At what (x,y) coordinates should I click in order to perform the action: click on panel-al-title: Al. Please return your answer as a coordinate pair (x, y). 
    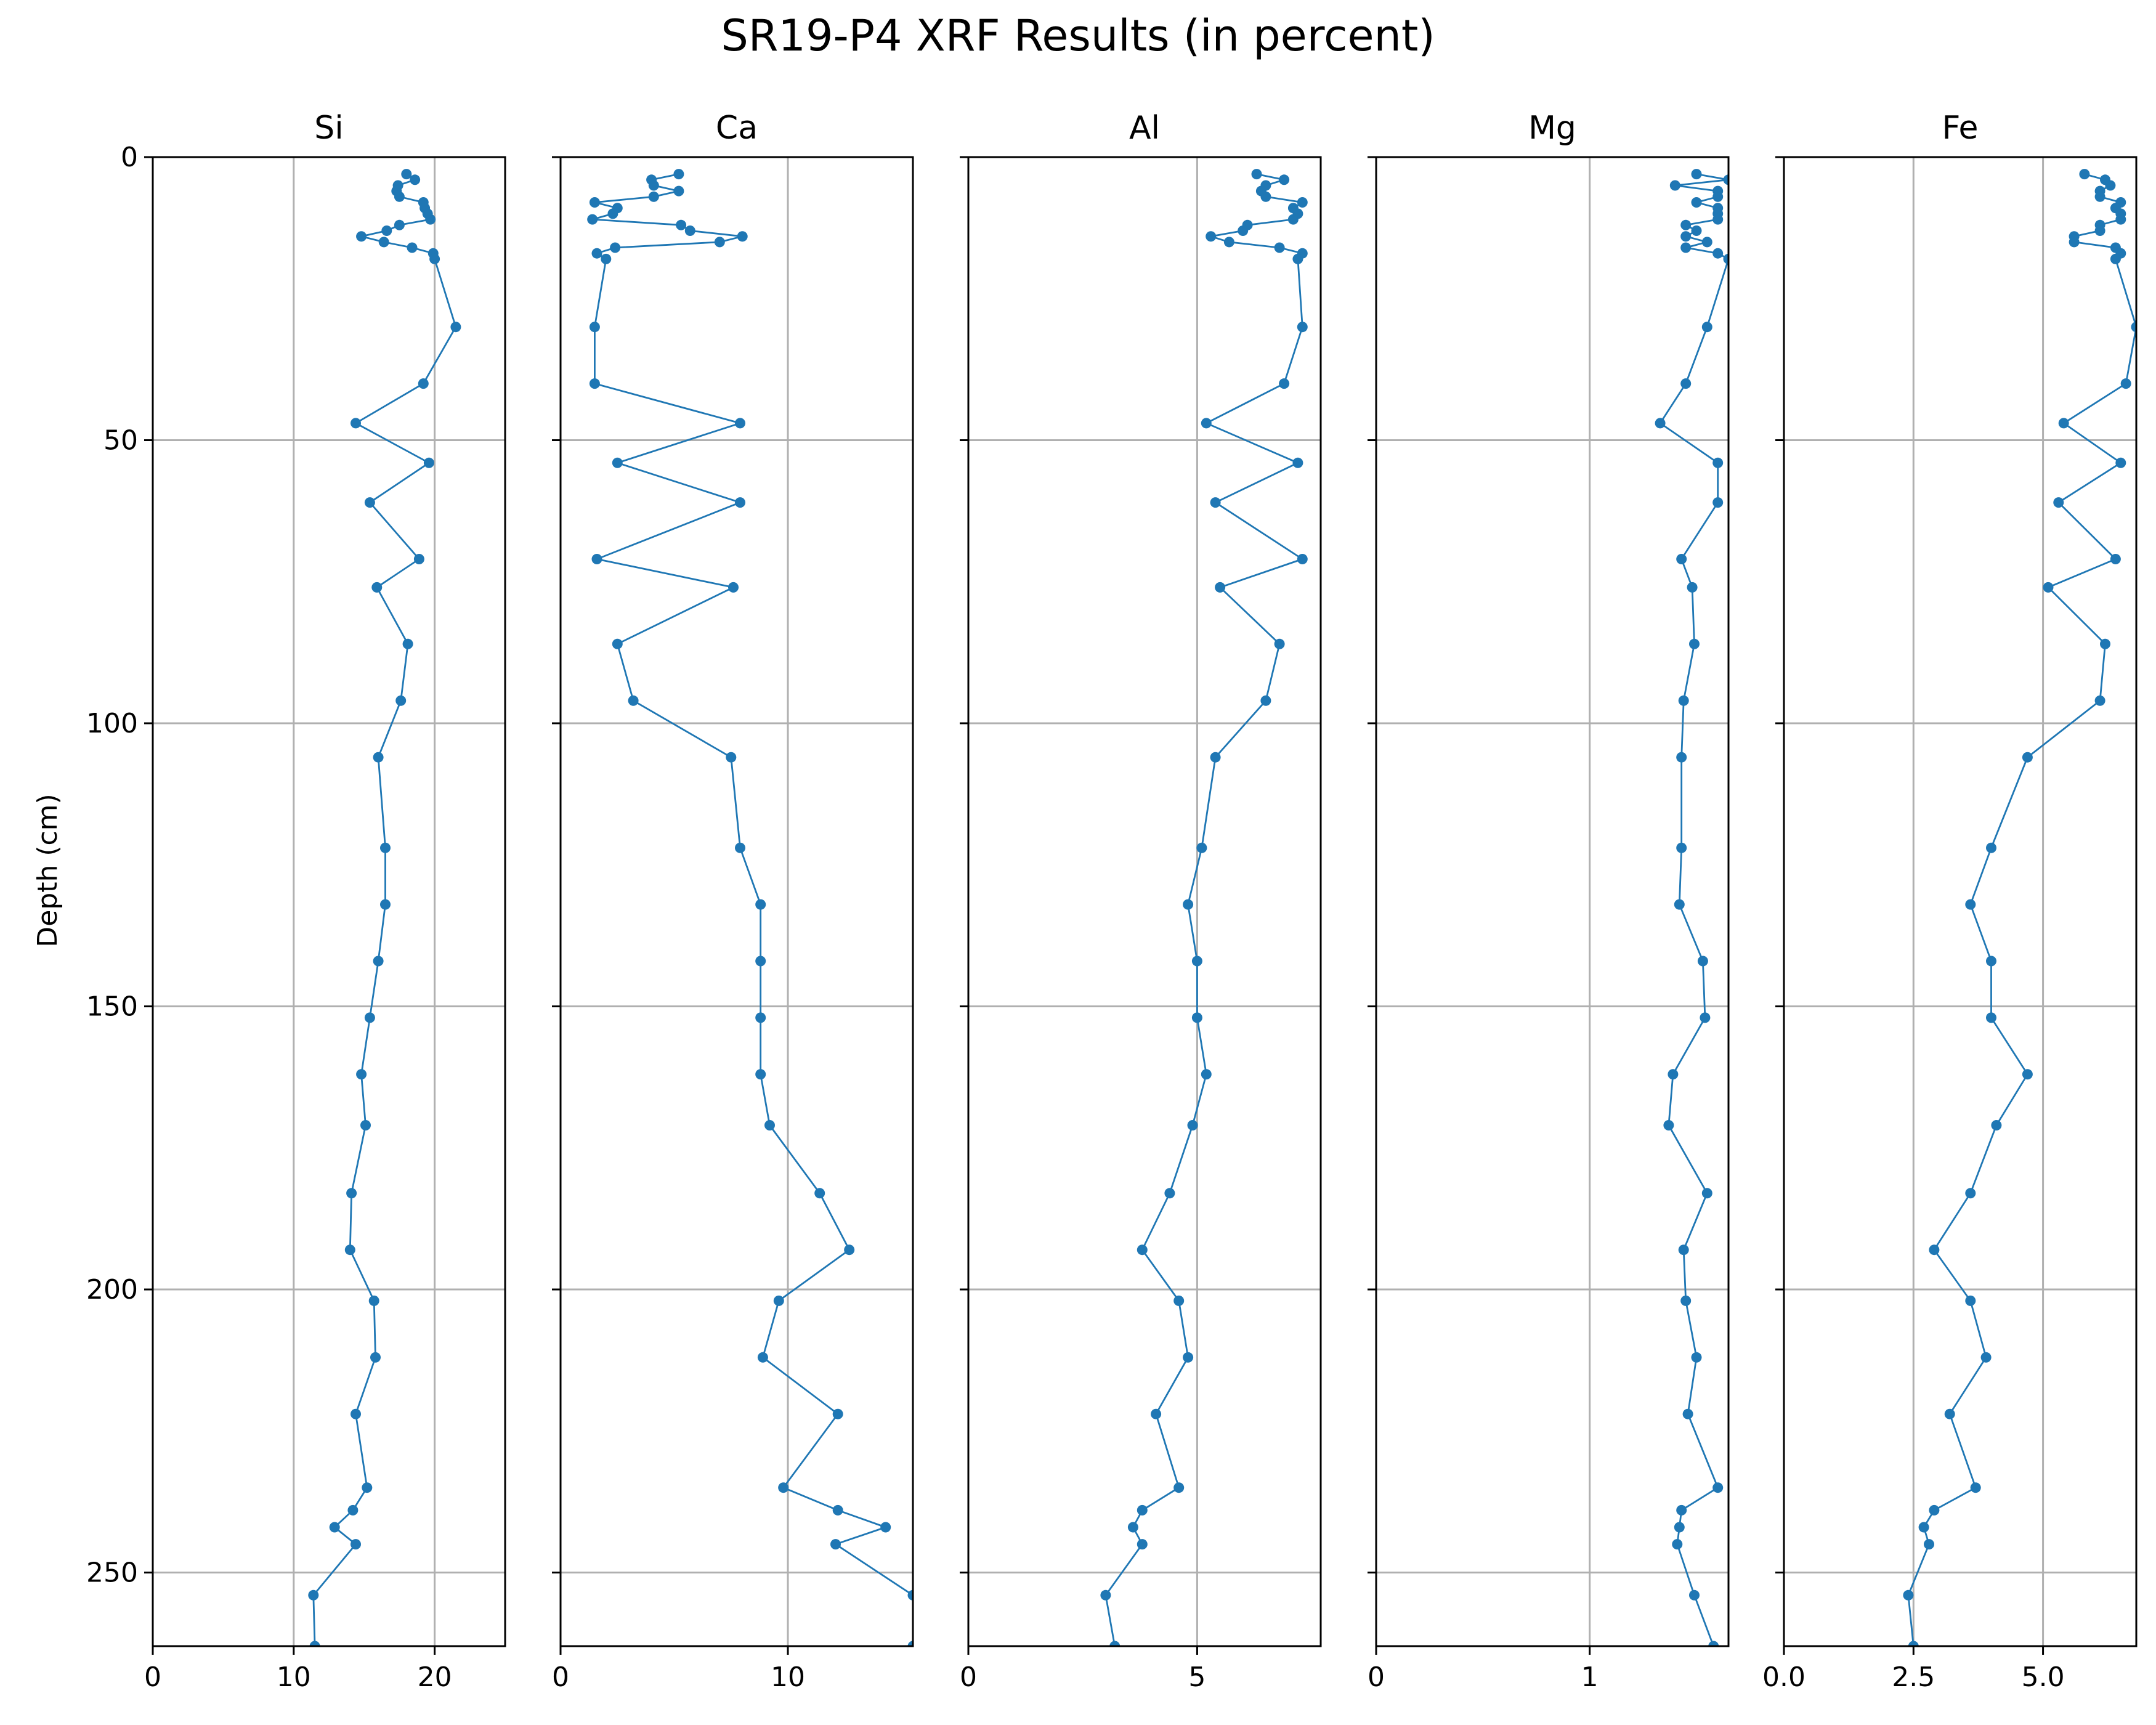
    Looking at the image, I should click on (1144, 129).